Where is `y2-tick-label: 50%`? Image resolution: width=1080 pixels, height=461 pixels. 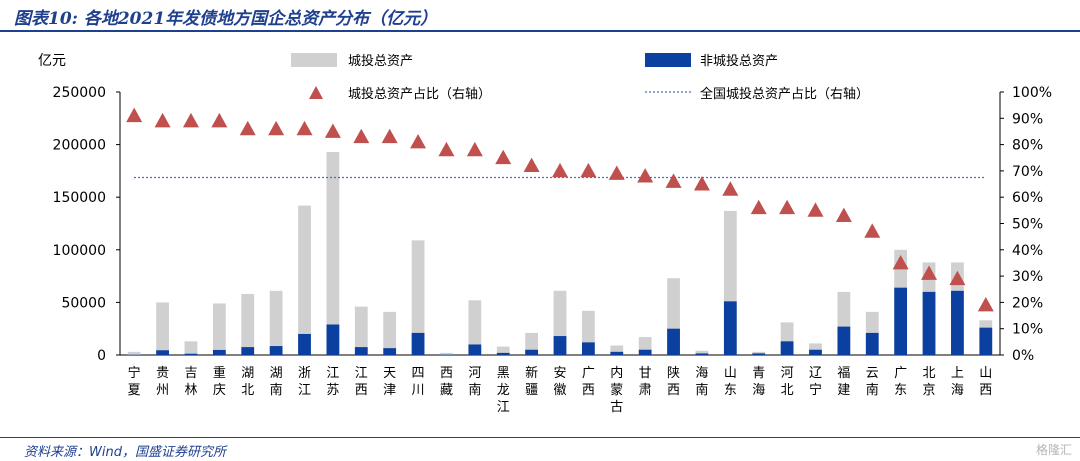 y2-tick-label: 50% is located at coordinates (1027, 225).